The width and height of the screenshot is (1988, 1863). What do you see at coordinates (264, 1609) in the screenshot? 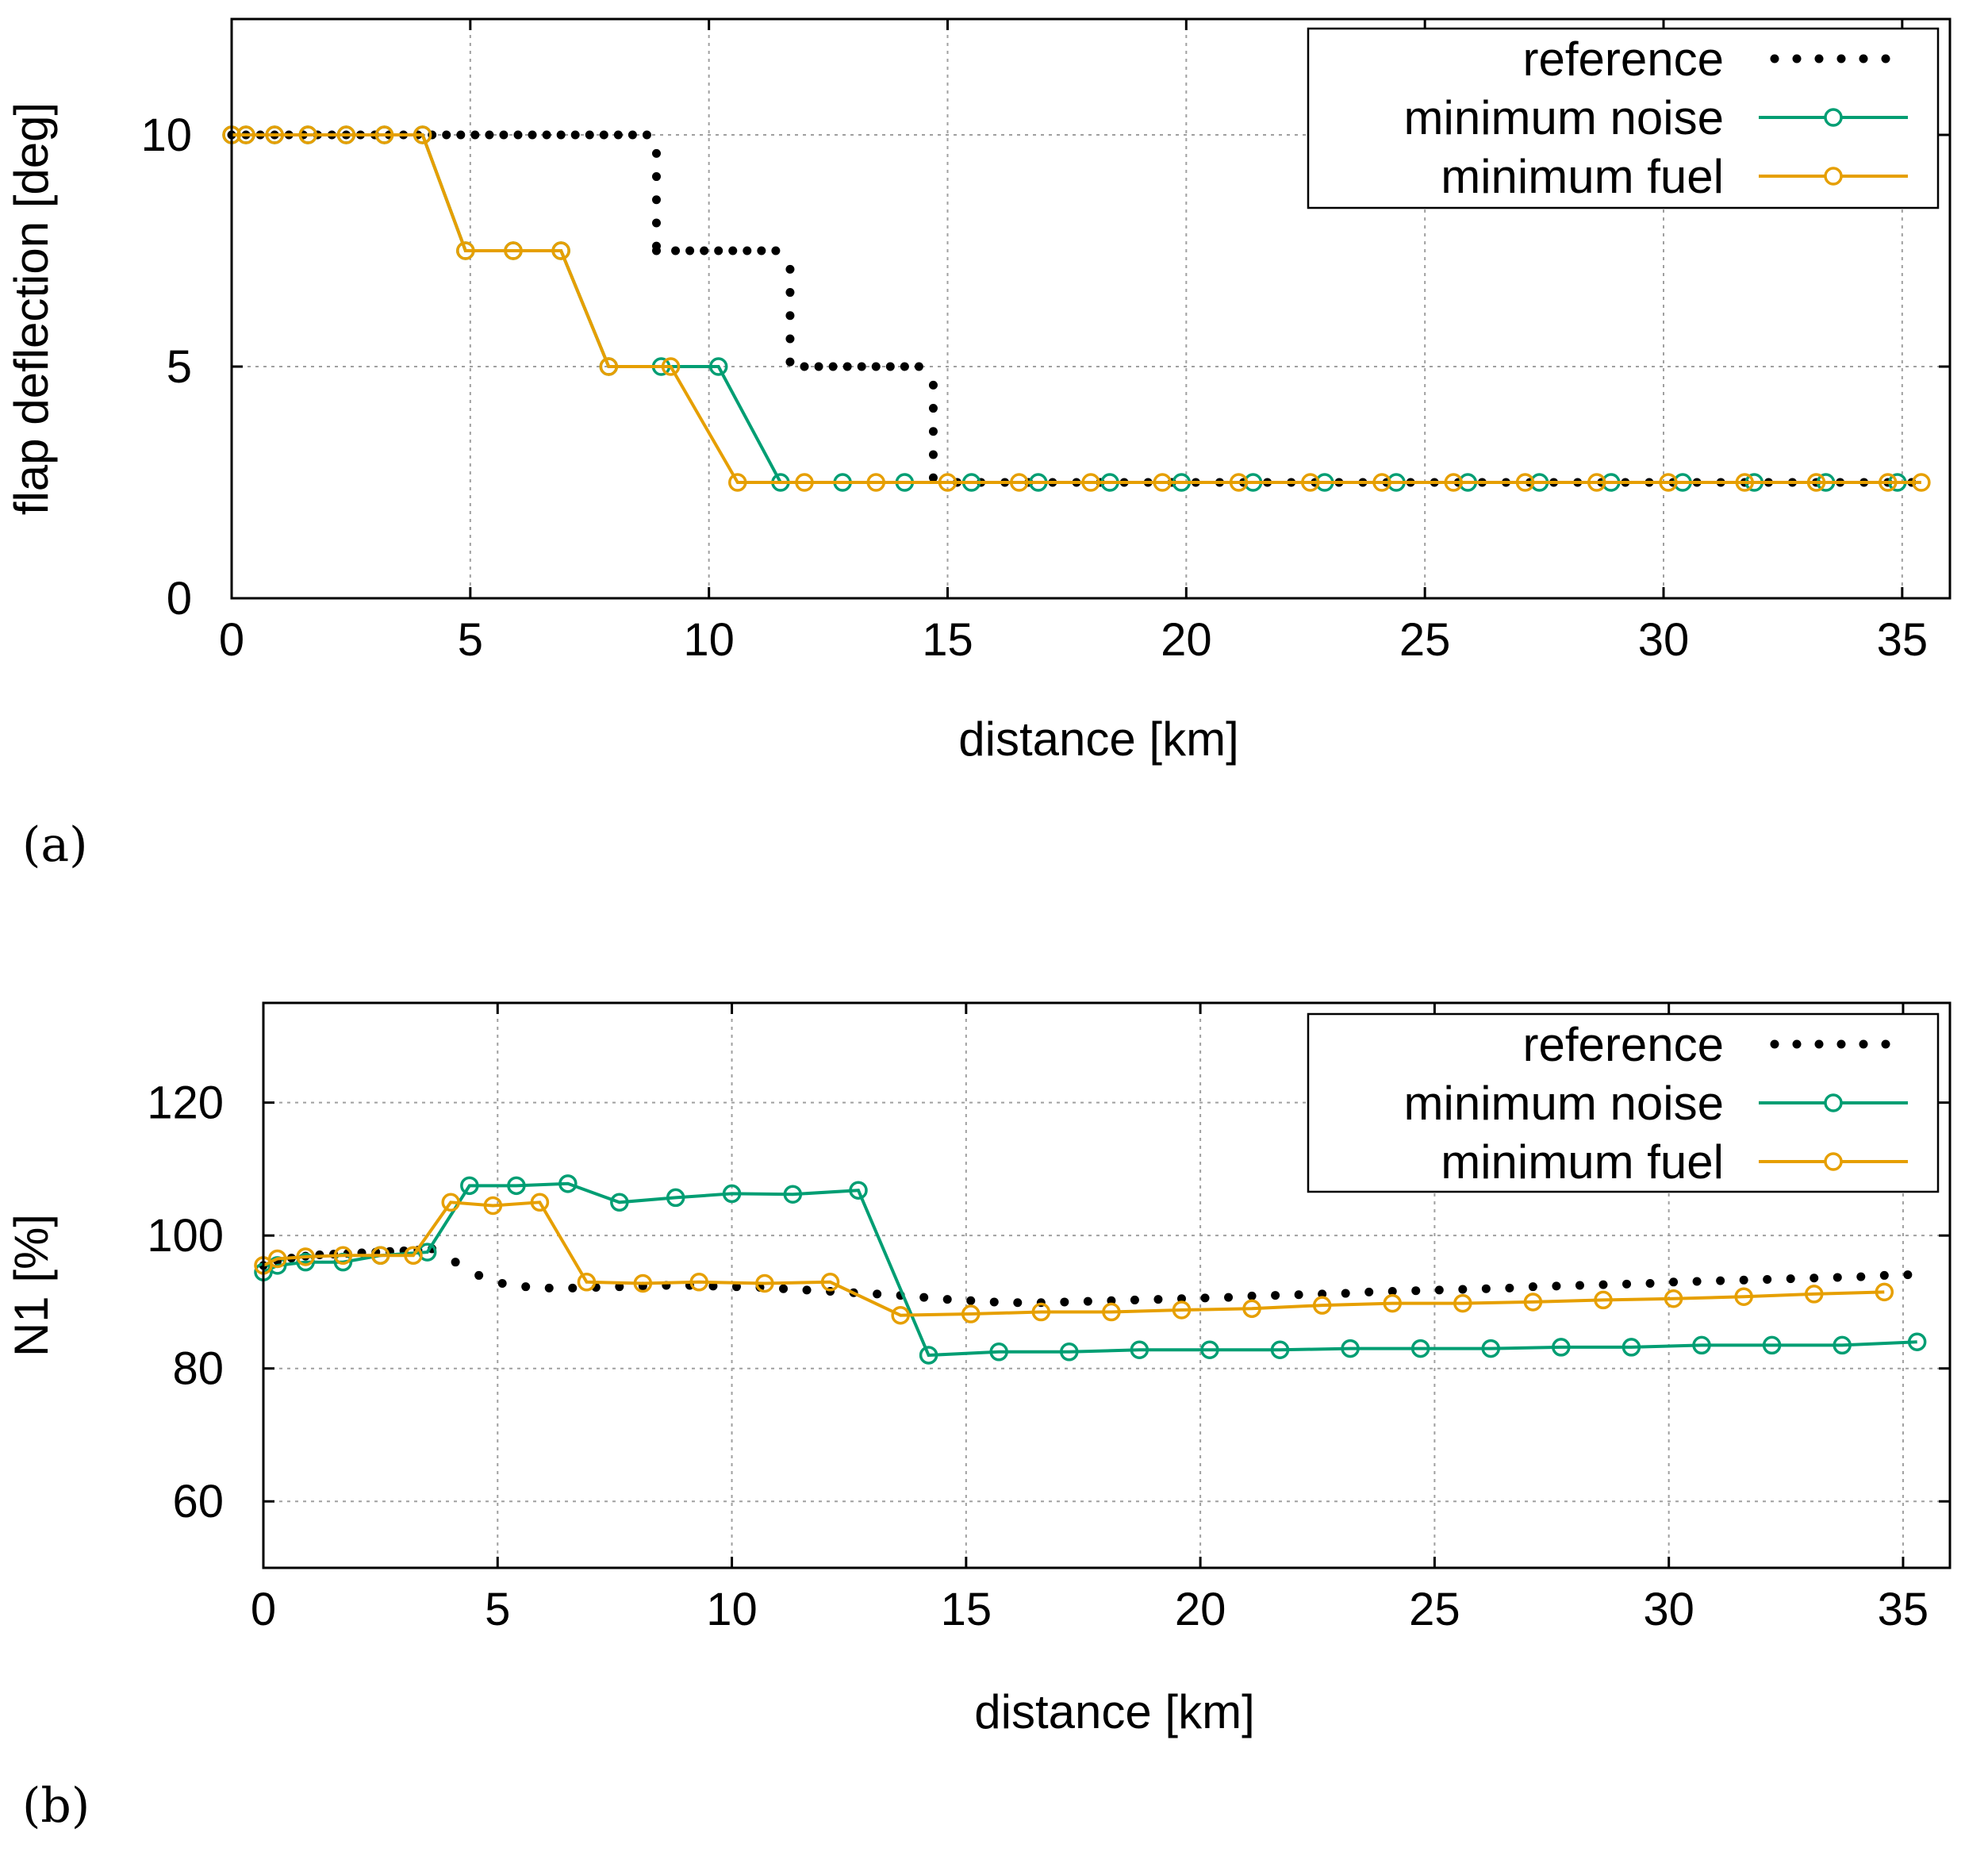
I see `x-tick-label: 0` at bounding box center [264, 1609].